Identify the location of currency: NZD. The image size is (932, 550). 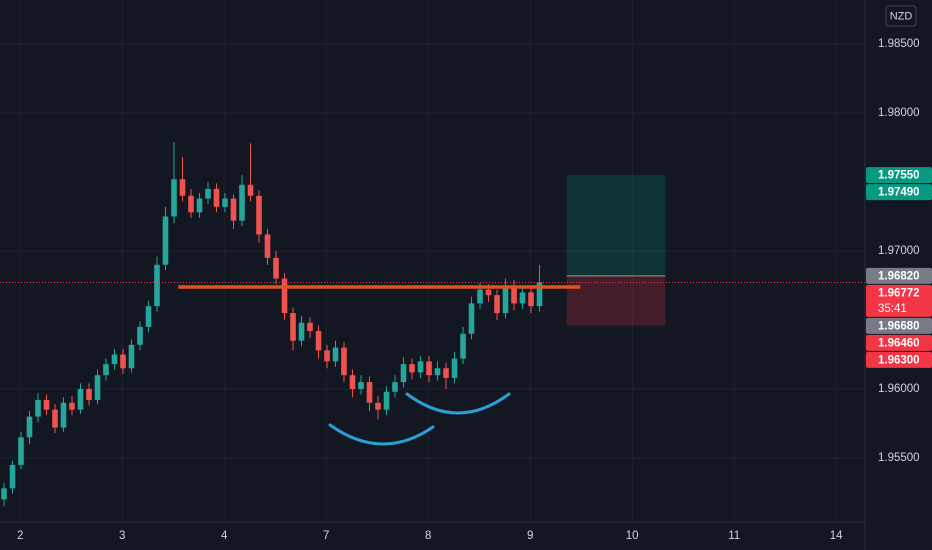
(901, 16).